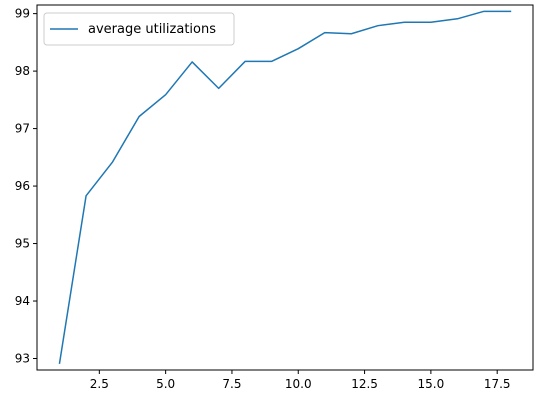 The image size is (543, 413). Describe the element at coordinates (22, 71) in the screenshot. I see `y-tick-label: 98` at that location.